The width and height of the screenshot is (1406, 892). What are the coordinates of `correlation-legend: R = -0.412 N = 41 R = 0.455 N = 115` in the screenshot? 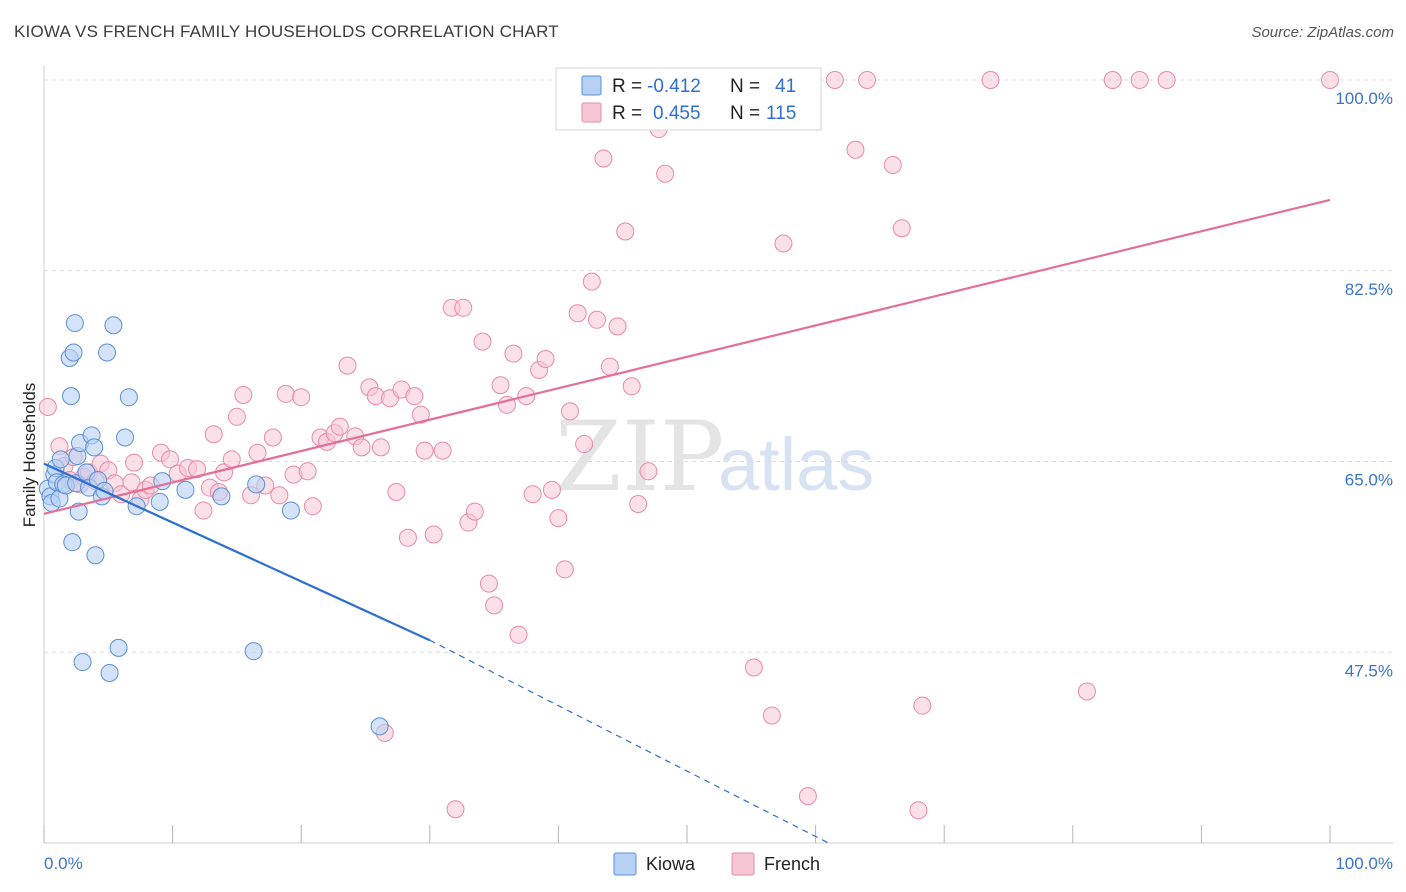 It's located at (688, 99).